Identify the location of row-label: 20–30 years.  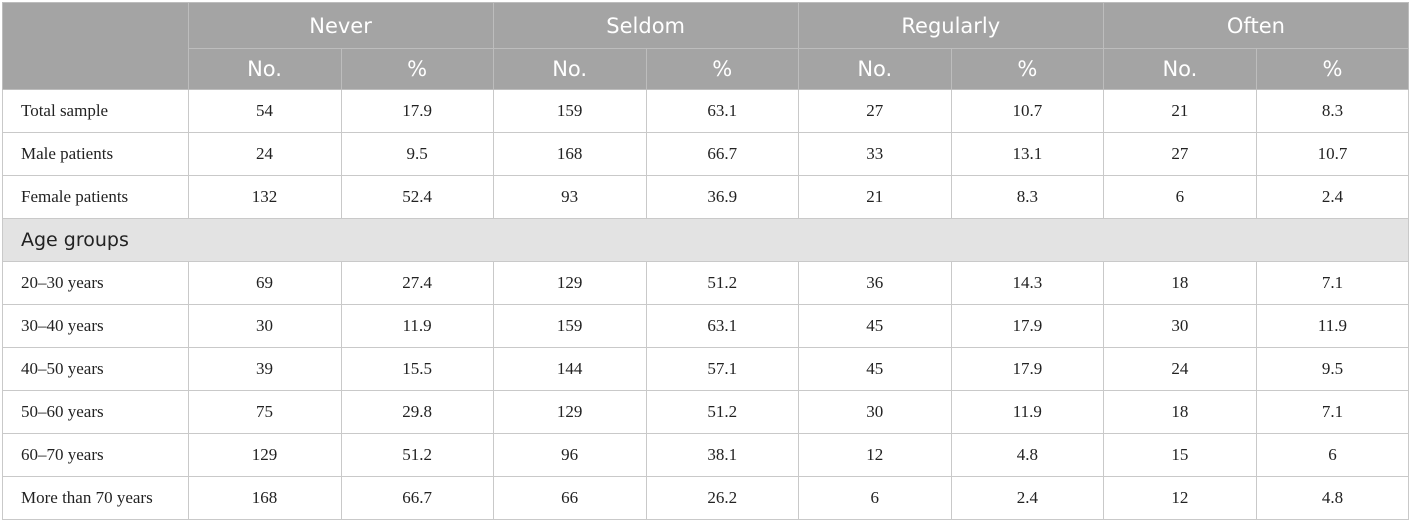
(95, 283).